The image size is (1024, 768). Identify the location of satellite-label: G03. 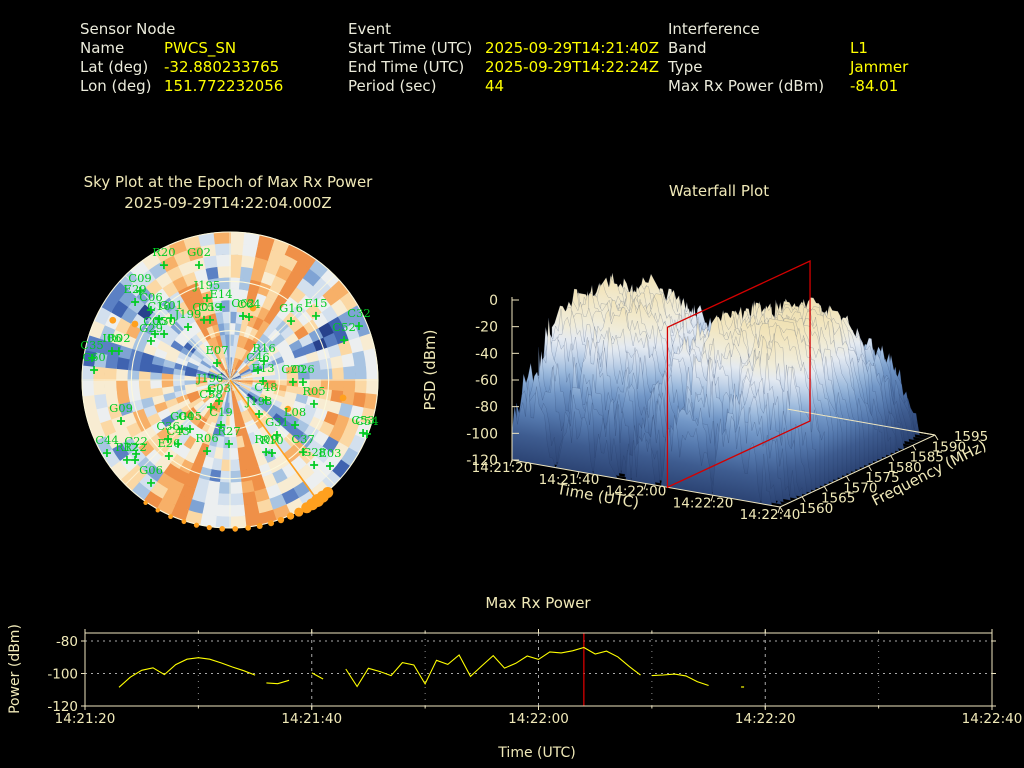
(219, 388).